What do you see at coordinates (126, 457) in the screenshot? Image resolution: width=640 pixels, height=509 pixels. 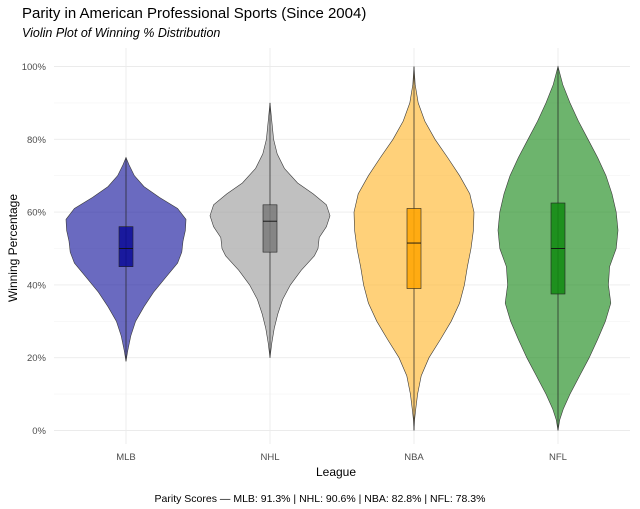 I see `x-tick-label: MLB` at bounding box center [126, 457].